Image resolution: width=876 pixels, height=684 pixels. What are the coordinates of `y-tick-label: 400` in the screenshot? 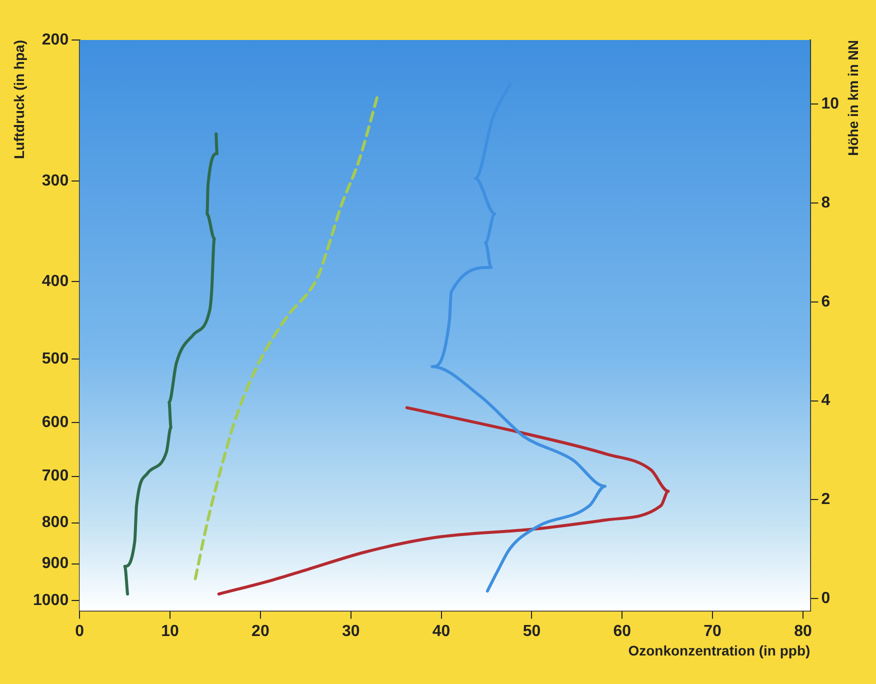 It's located at (55, 281).